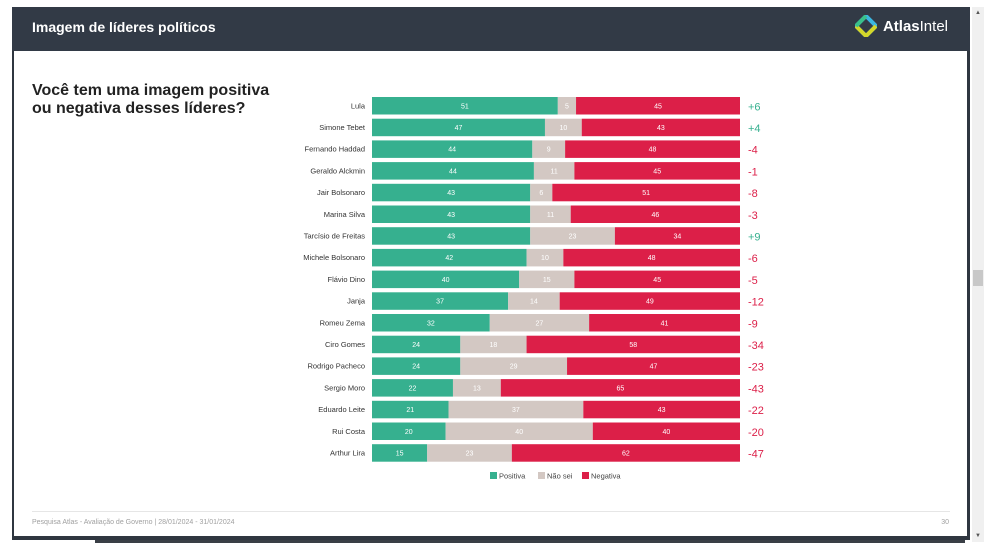  I want to click on bar-value-label: 40, so click(519, 432).